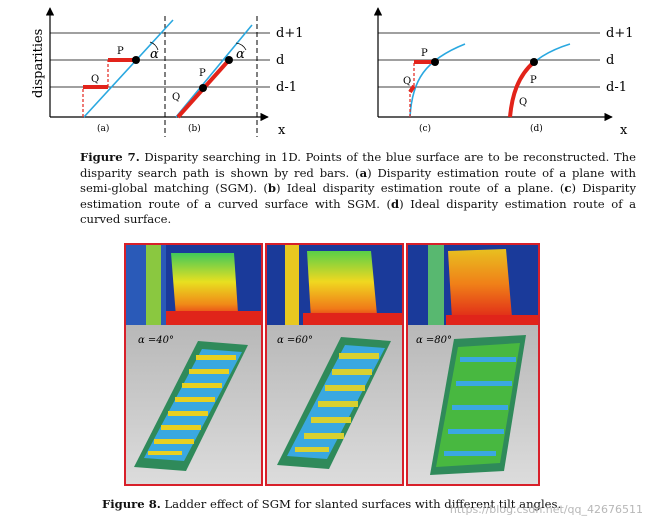 The height and width of the screenshot is (522, 653). What do you see at coordinates (533, 80) in the screenshot?
I see `label-p-d: P` at bounding box center [533, 80].